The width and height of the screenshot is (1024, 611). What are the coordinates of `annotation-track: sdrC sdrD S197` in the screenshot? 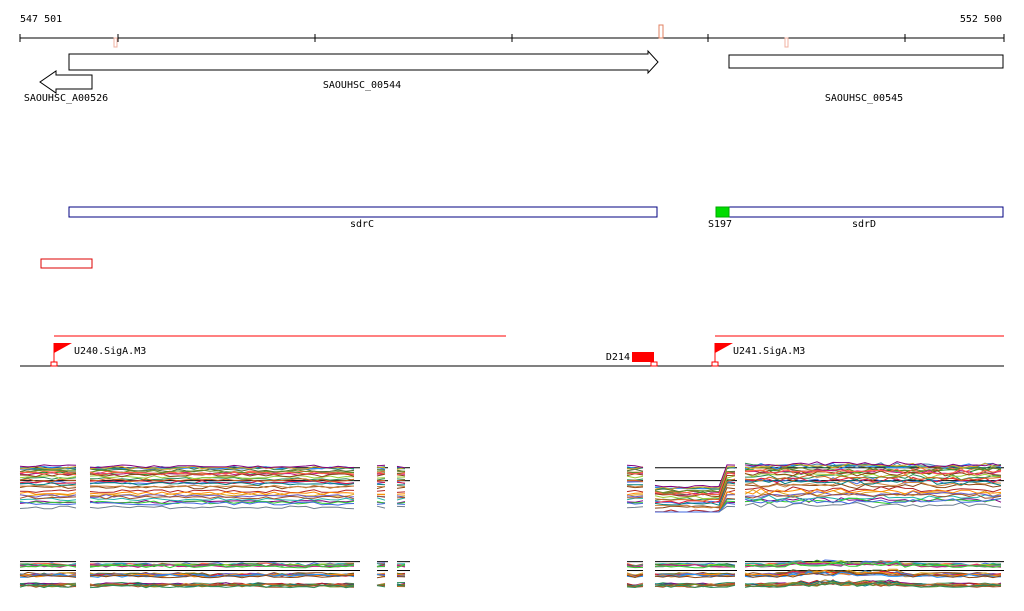 It's located at (522, 237).